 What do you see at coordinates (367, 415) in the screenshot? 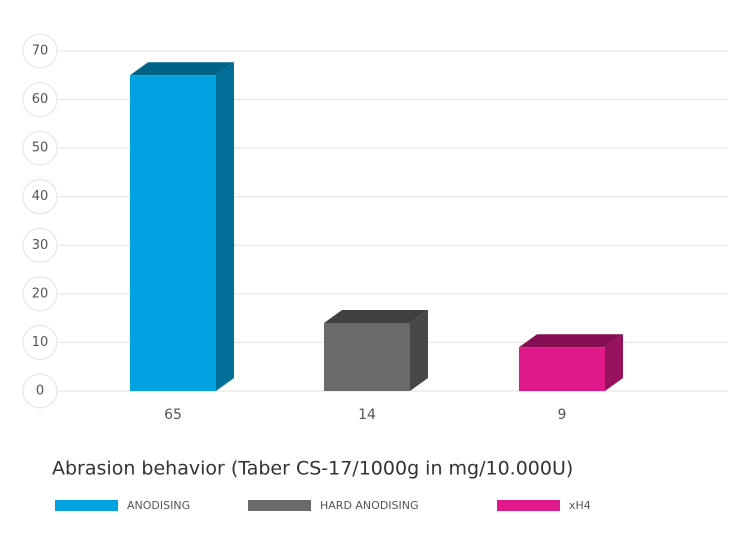
I see `value-label: 14` at bounding box center [367, 415].